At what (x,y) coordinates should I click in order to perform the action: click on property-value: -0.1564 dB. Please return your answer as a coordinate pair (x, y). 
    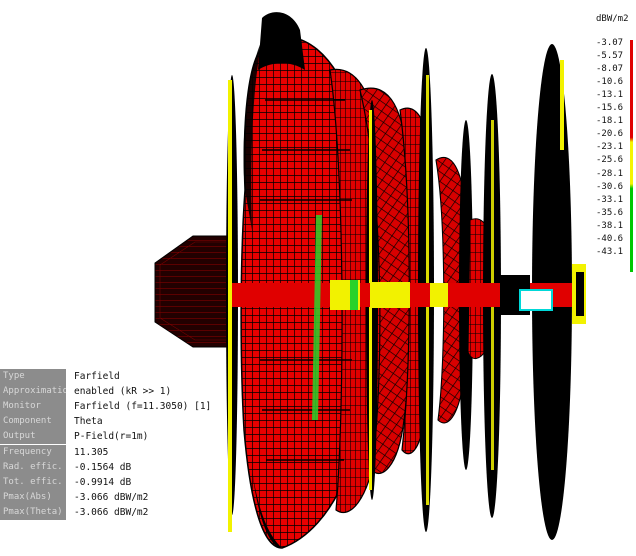
    Looking at the image, I should click on (103, 467).